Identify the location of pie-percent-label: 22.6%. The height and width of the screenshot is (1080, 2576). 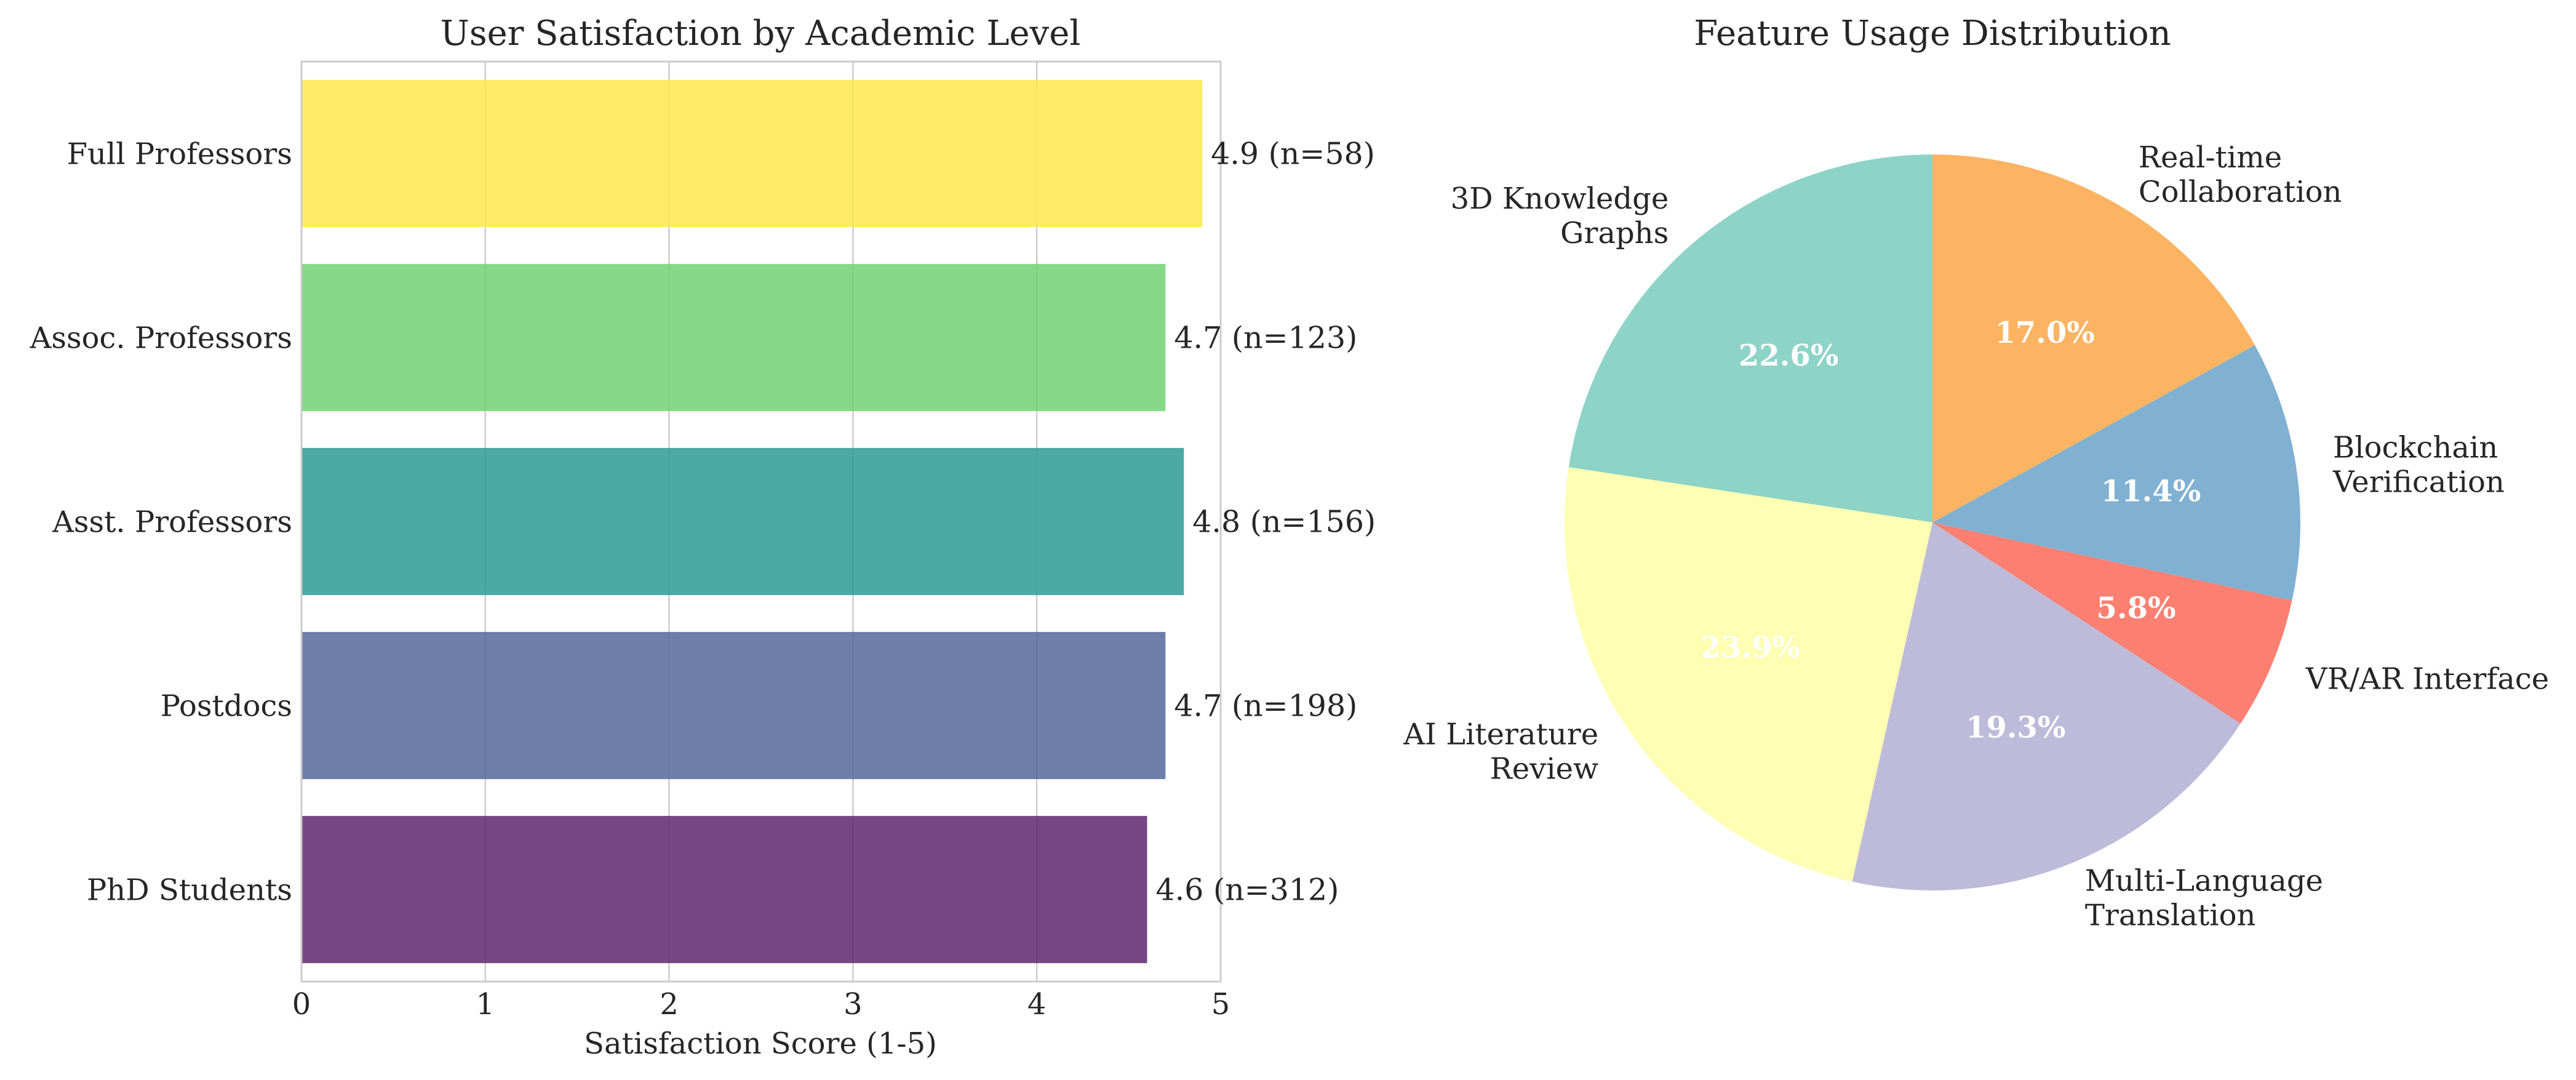
(1789, 355).